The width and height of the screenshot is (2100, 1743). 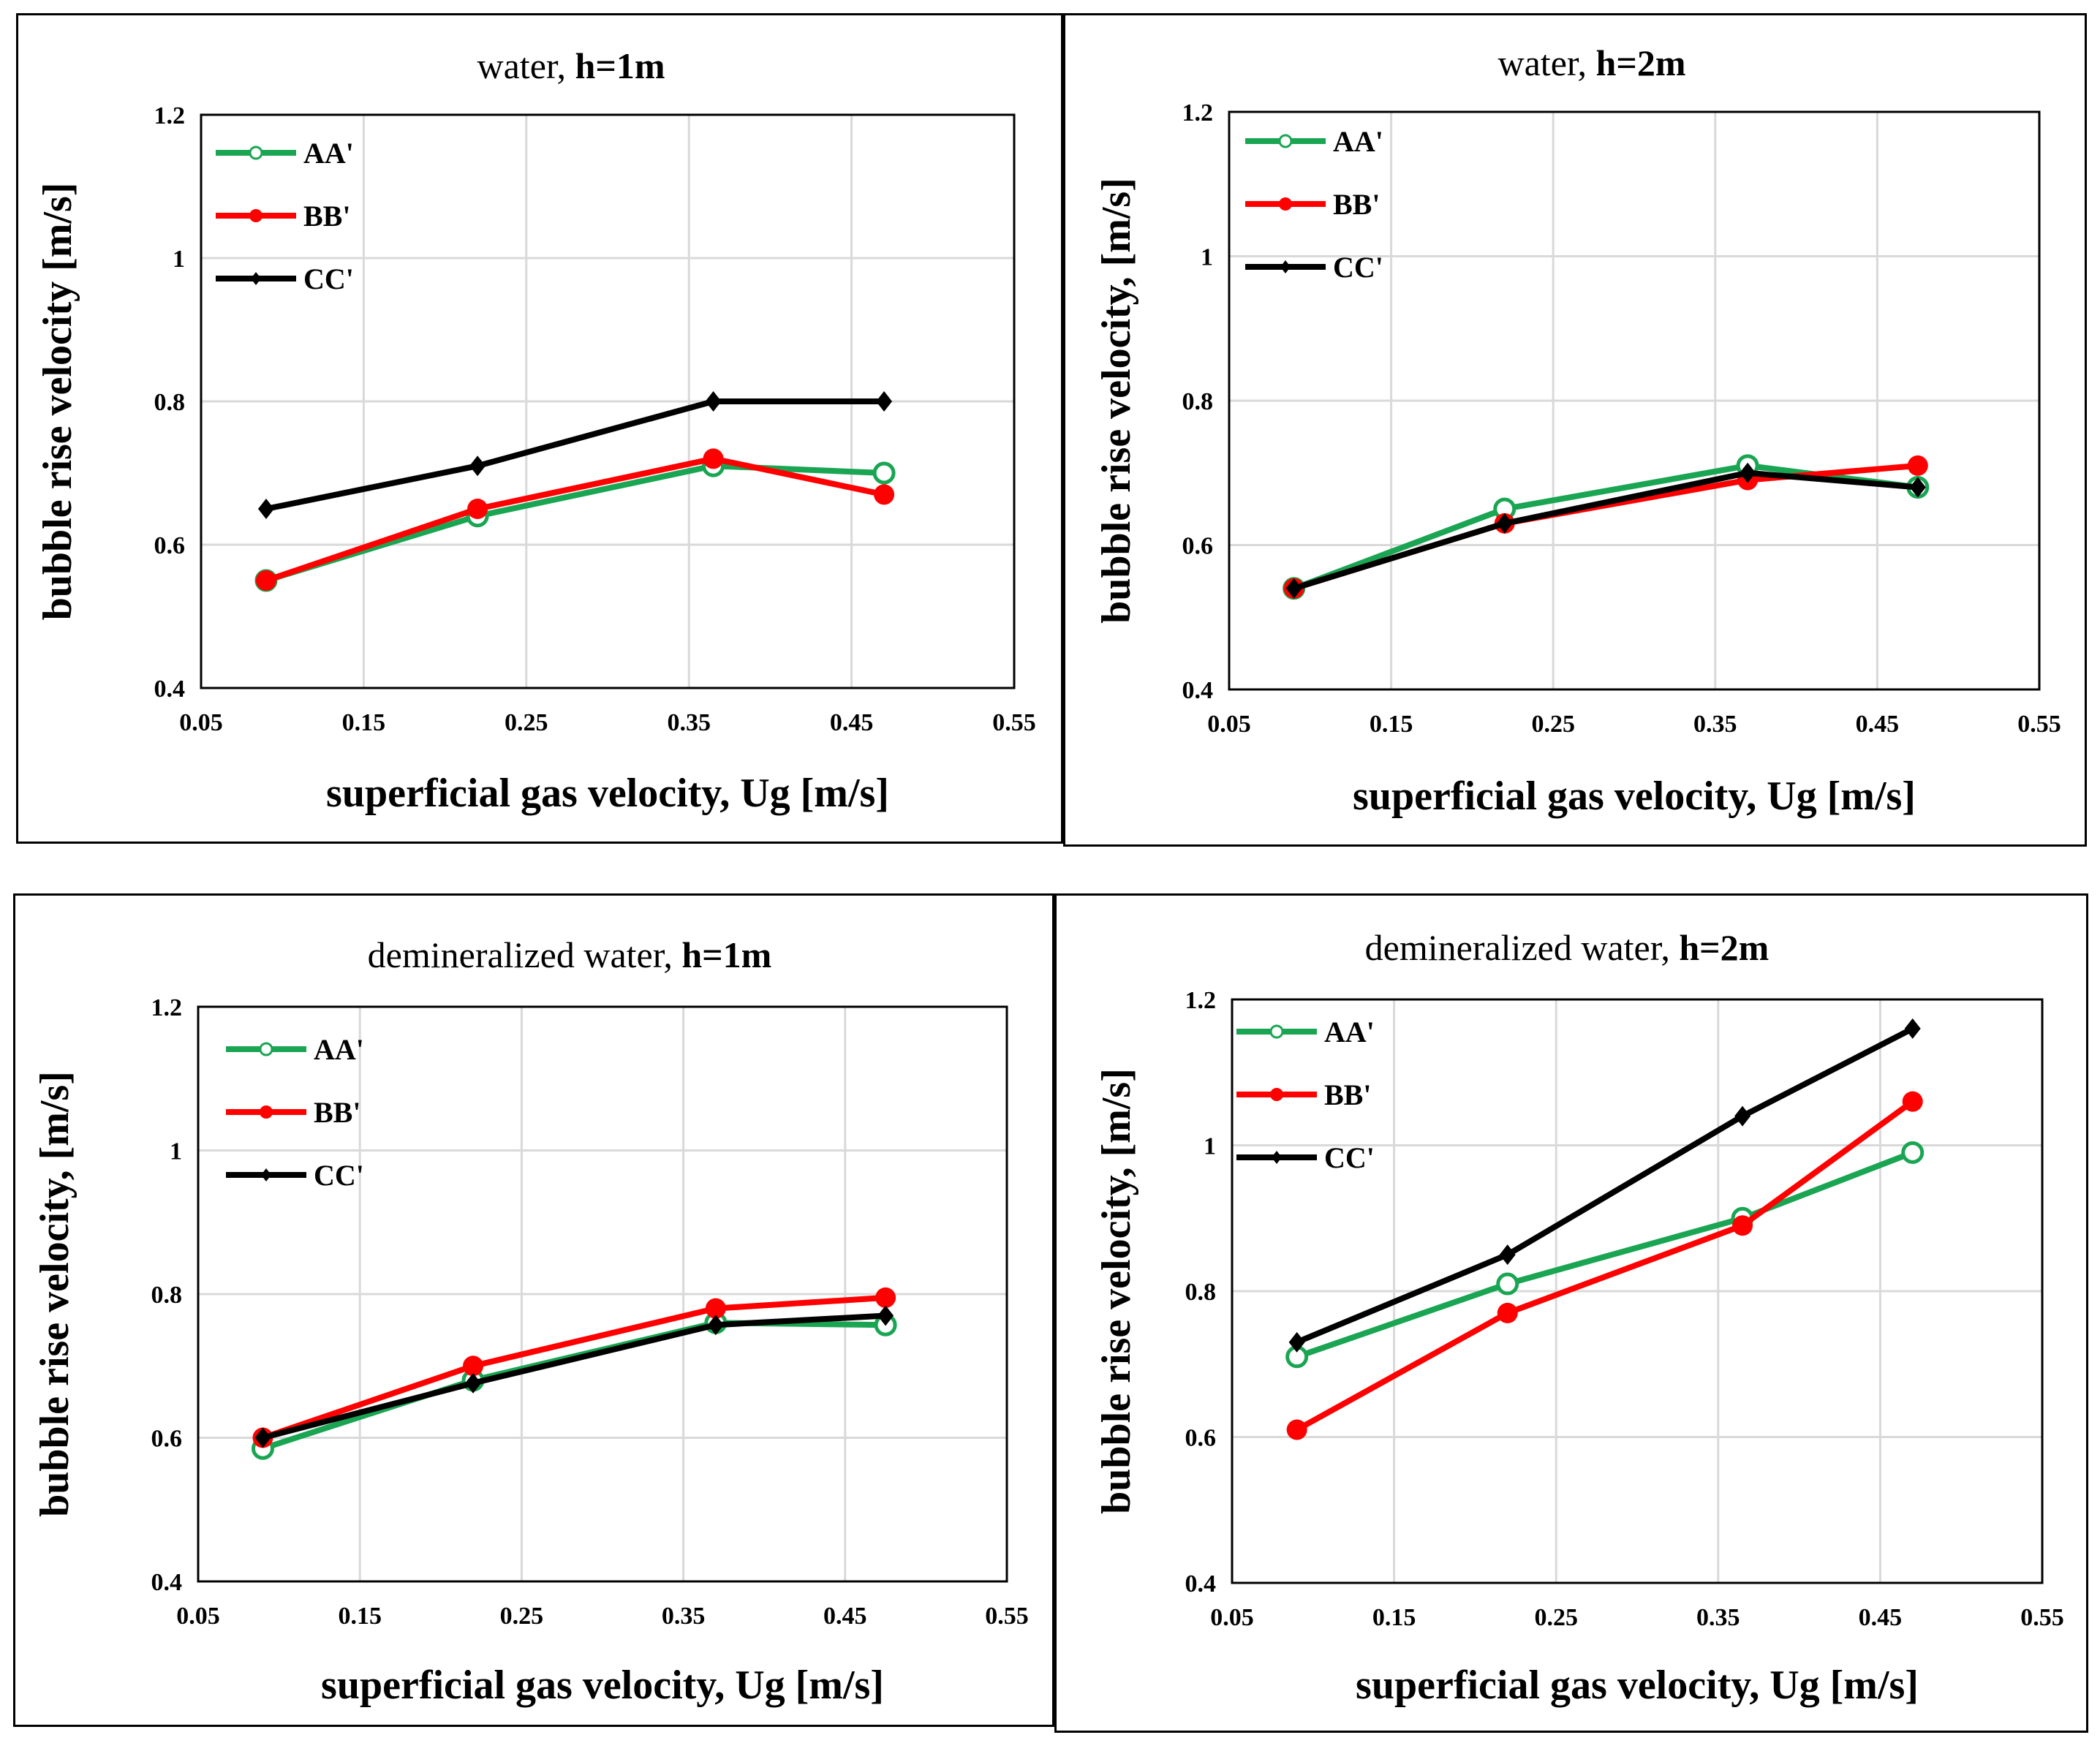 I want to click on chart-title: demineralized water, h=2m, so click(x=1567, y=947).